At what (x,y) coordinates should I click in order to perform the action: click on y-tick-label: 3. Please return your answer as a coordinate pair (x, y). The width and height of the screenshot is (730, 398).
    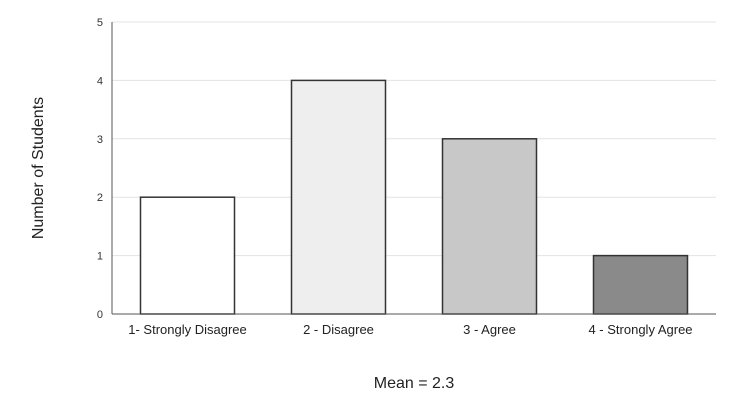
    Looking at the image, I should click on (100, 140).